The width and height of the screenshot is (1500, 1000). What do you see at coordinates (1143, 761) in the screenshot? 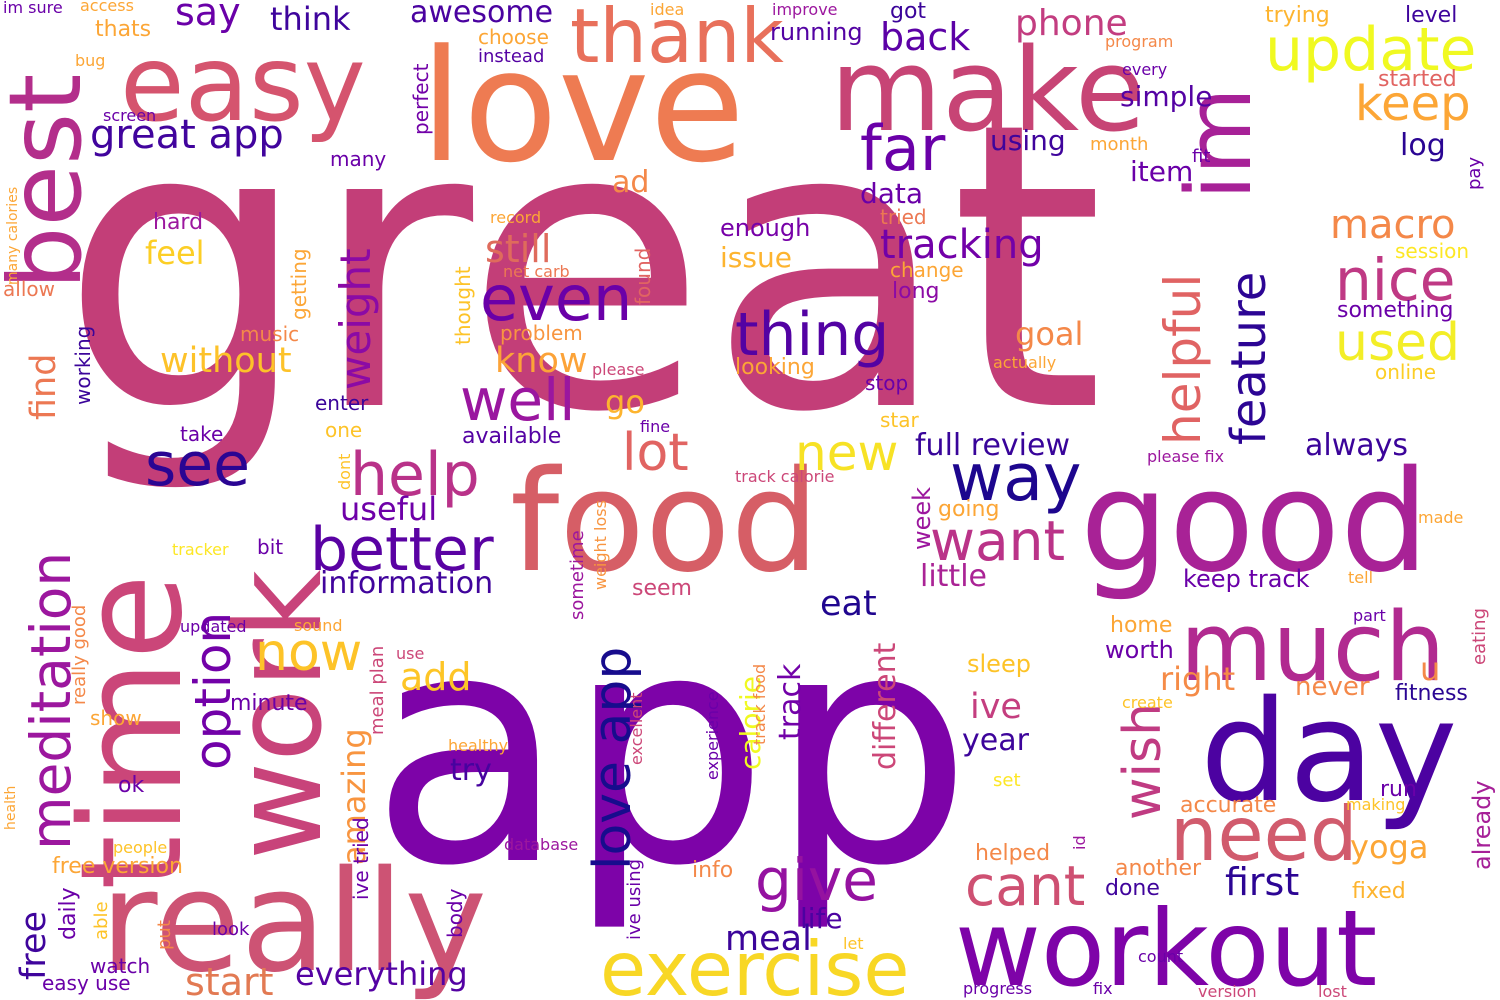
I see `word-wish: wish` at bounding box center [1143, 761].